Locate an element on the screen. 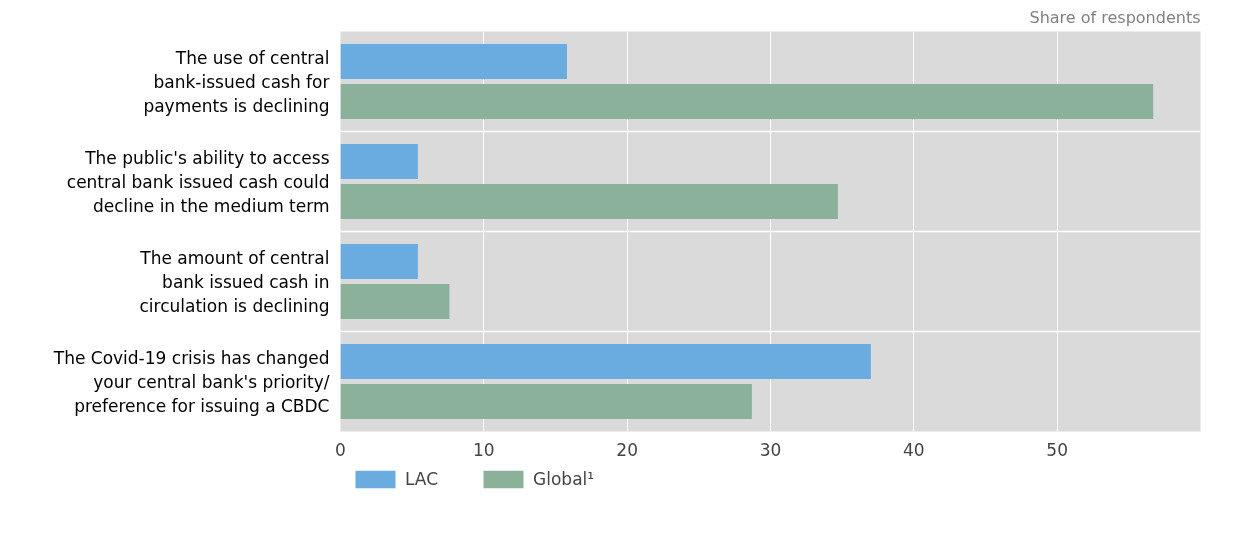 This screenshot has height=550, width=1256. y-tick-label: The Covid-19 crisis has changed your central bank's priority/ preference for issuing a CBDC is located at coordinates (191, 381).